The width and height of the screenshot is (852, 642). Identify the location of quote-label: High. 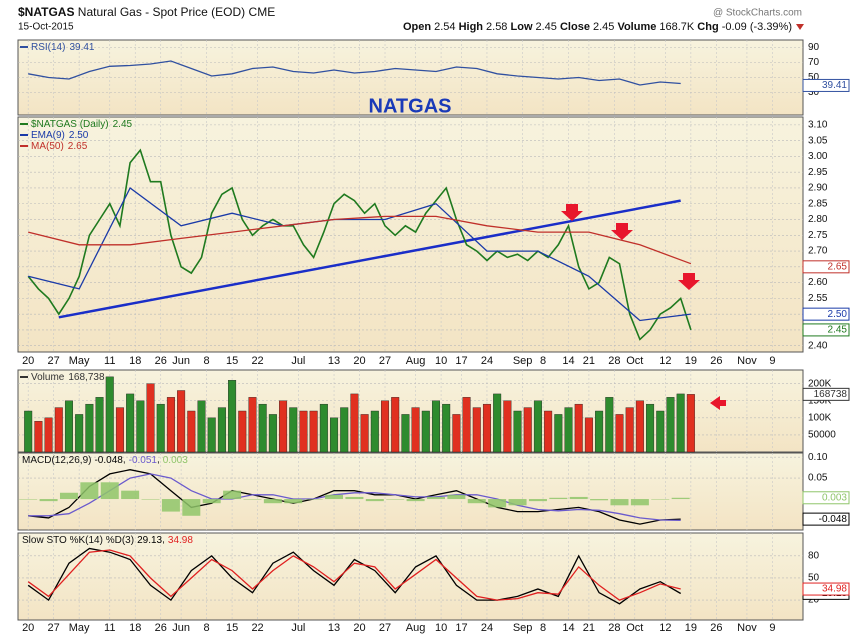
(471, 27).